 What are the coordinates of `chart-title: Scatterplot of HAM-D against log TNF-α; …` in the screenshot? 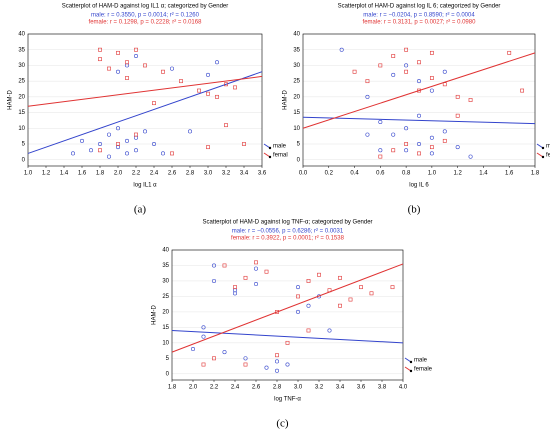 It's located at (287, 223).